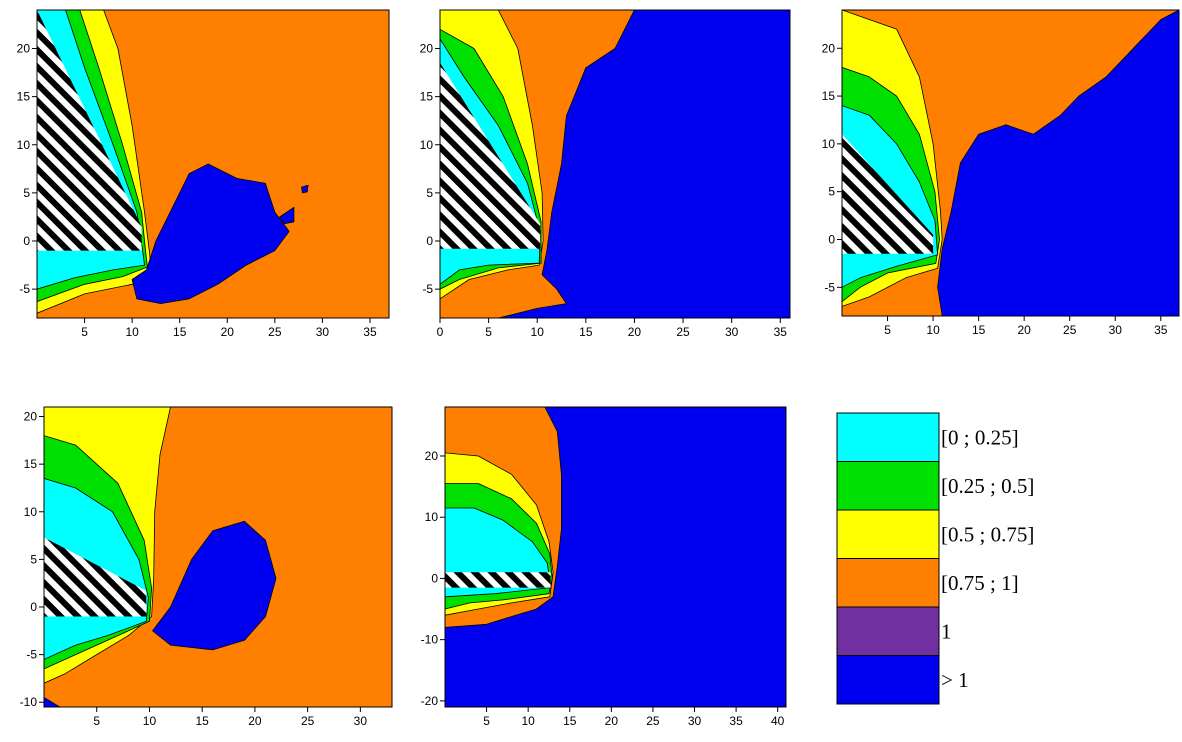  I want to click on legend-label: > 1, so click(955, 680).